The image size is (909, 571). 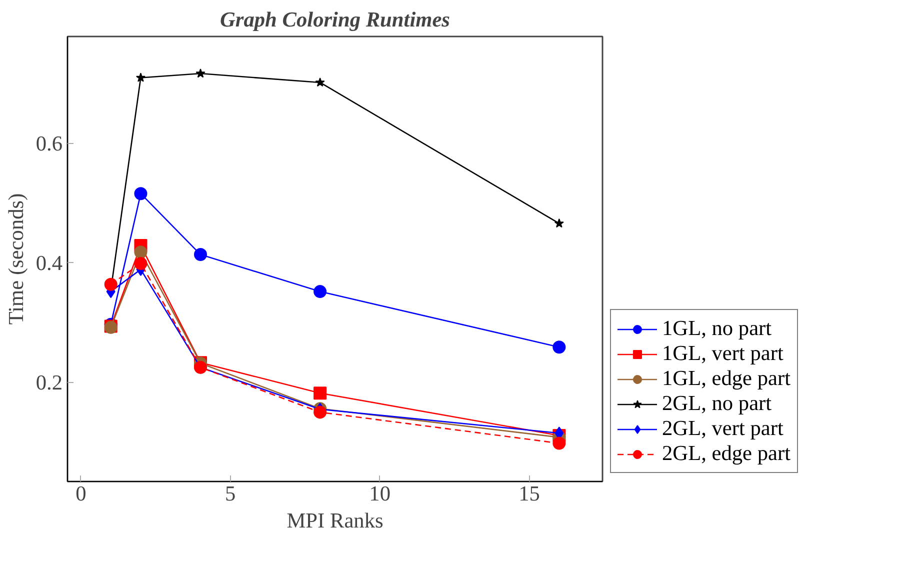 What do you see at coordinates (726, 453) in the screenshot?
I see `legend-label: 2GL, edge part` at bounding box center [726, 453].